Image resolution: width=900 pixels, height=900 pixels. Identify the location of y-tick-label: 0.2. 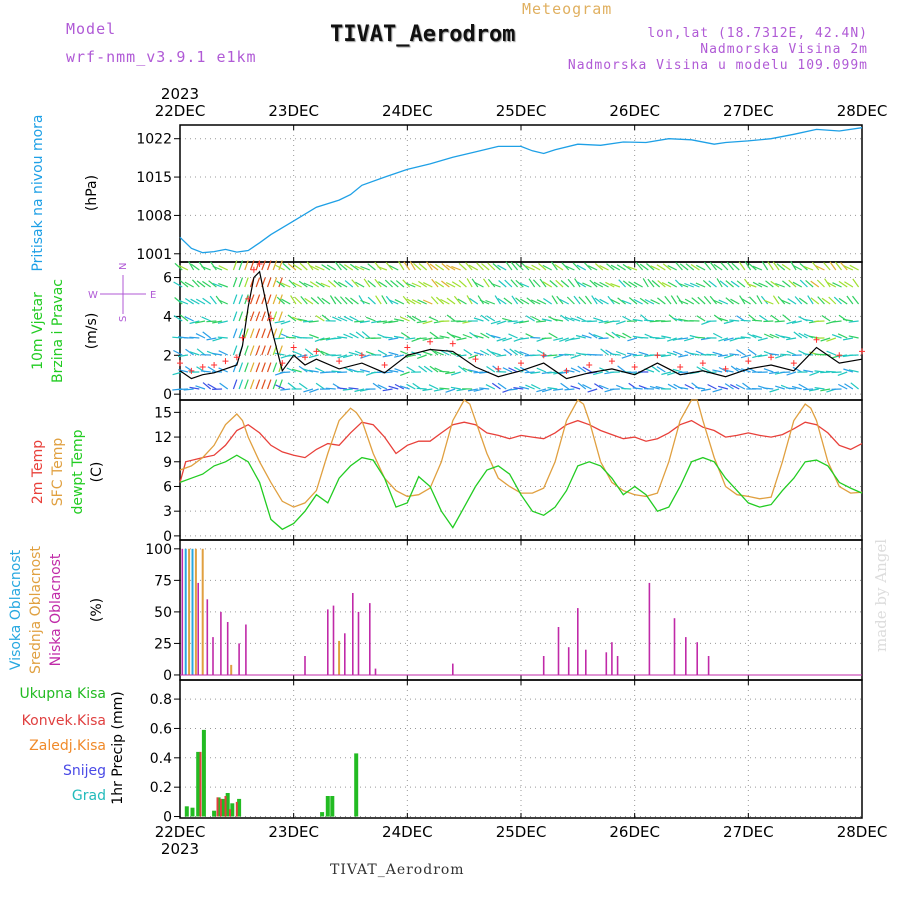
(161, 788).